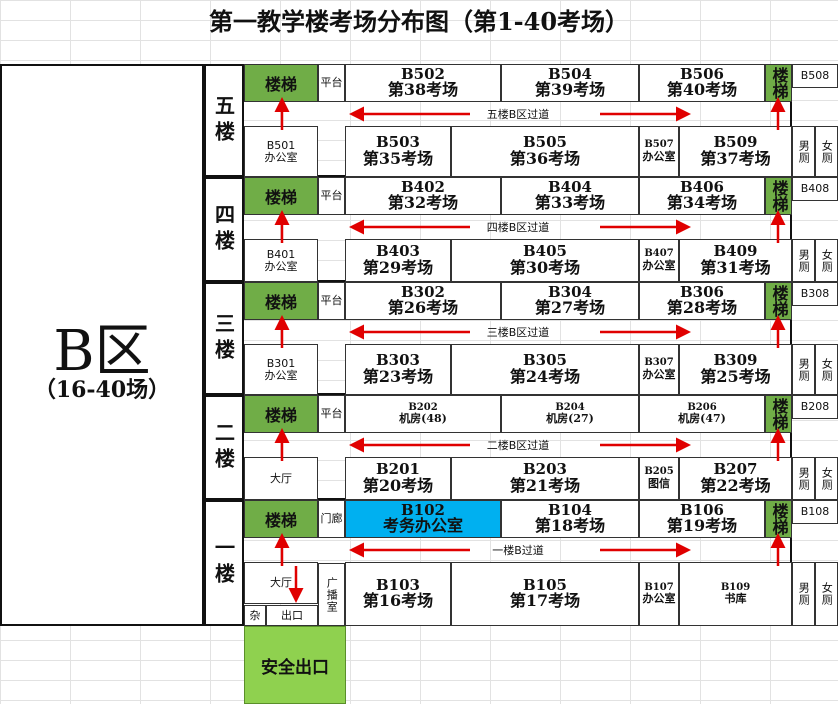 This screenshot has height=704, width=838. What do you see at coordinates (423, 407) in the screenshot?
I see `north-room-code: B202` at bounding box center [423, 407].